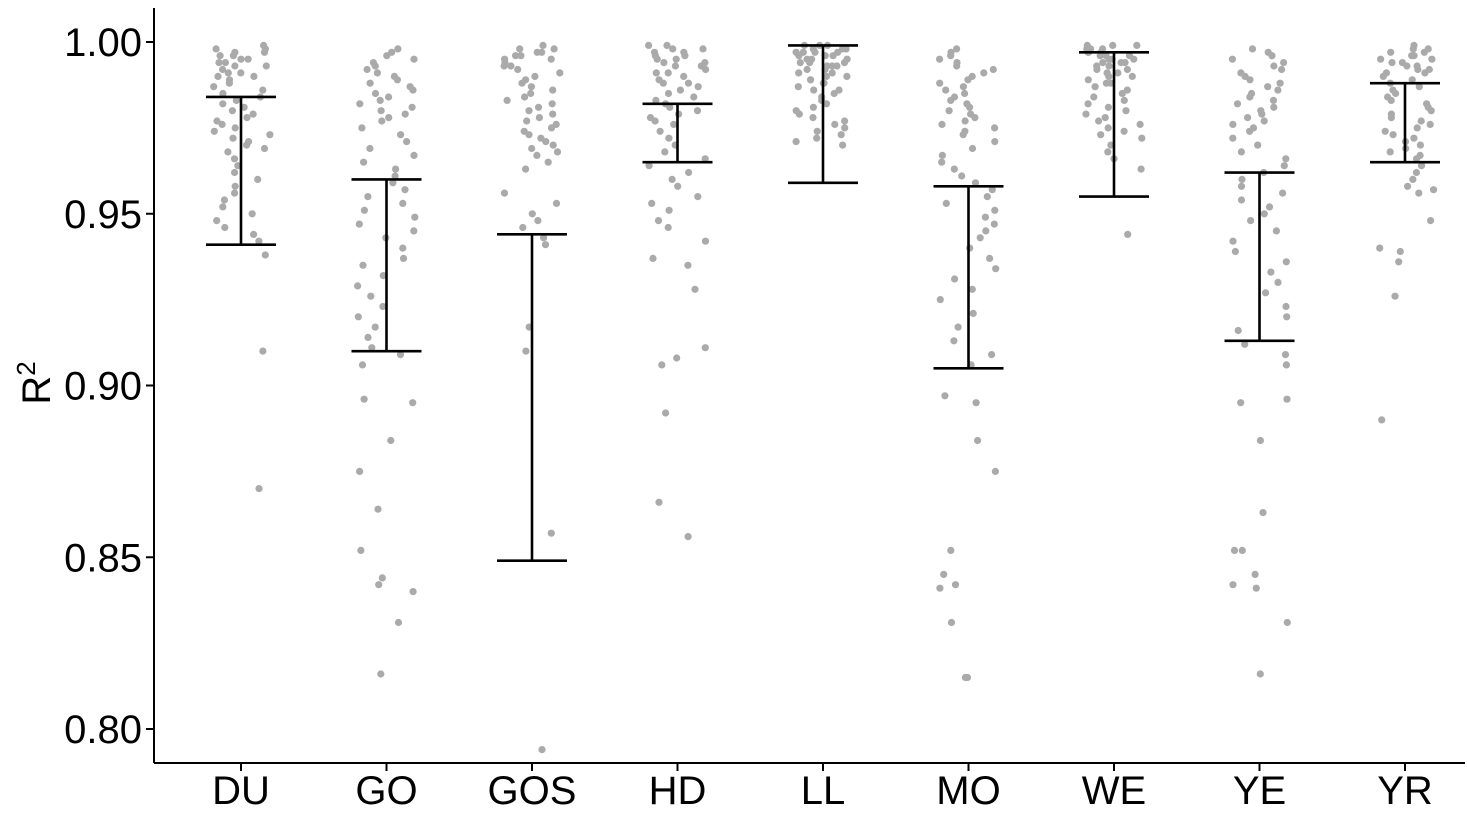 This screenshot has height=819, width=1467. I want to click on x-tick-label-gos: GOS, so click(532, 791).